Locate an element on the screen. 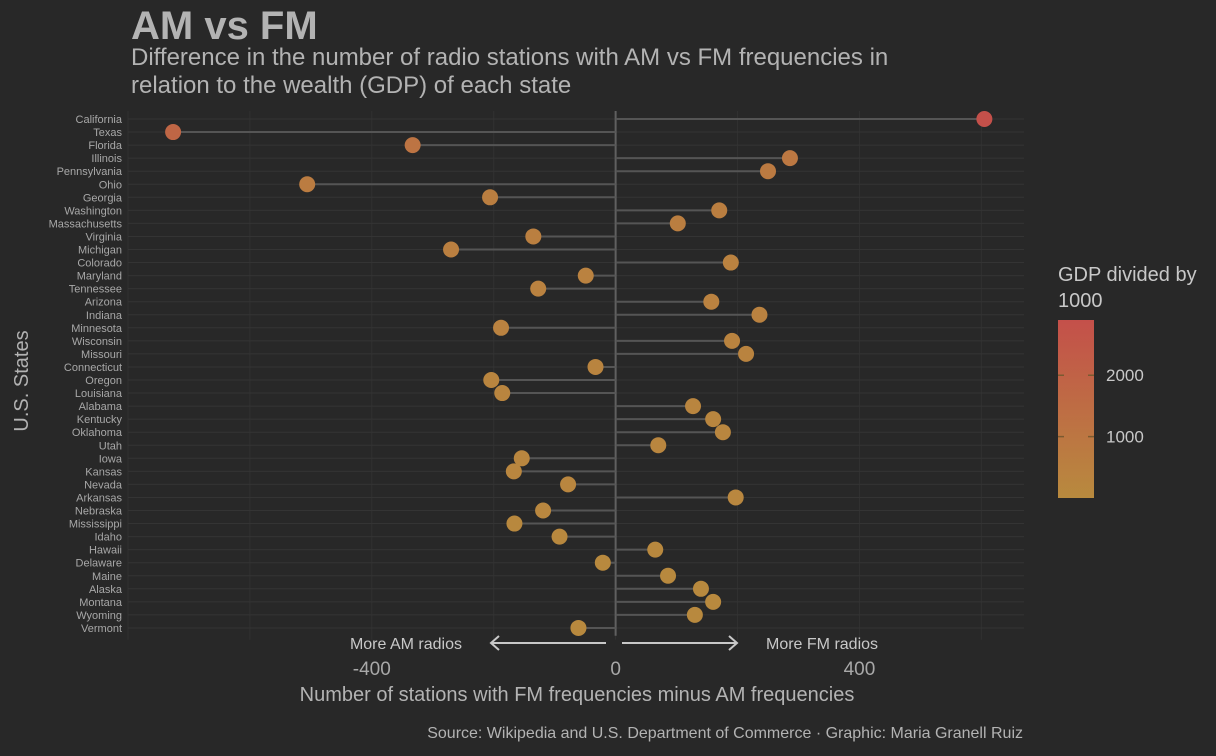 Image resolution: width=1216 pixels, height=756 pixels. point-washington is located at coordinates (719, 210).